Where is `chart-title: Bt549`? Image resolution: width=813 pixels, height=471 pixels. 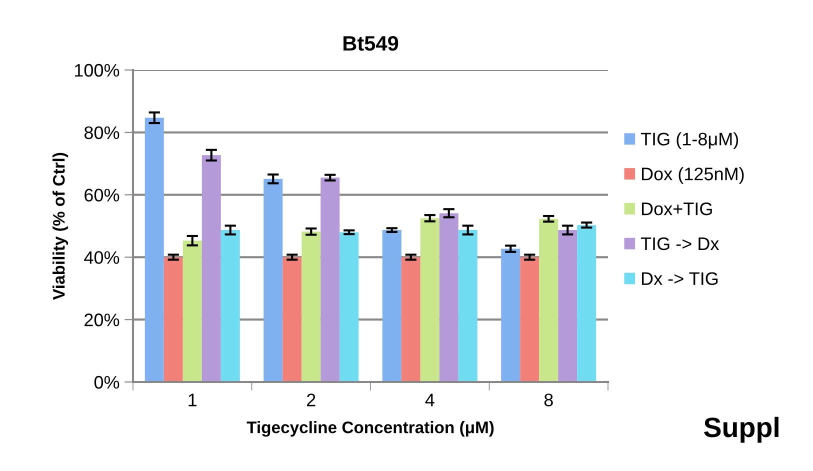 chart-title: Bt549 is located at coordinates (371, 43).